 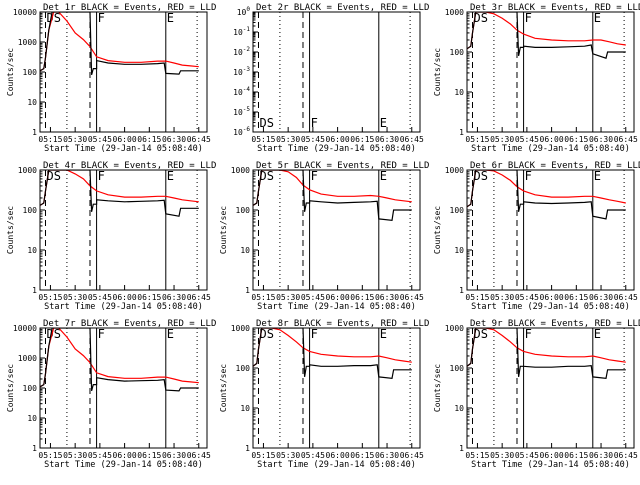 I want to click on chart-title: Det 5r BLACK = Events, RED = LLD, so click(x=342, y=166).